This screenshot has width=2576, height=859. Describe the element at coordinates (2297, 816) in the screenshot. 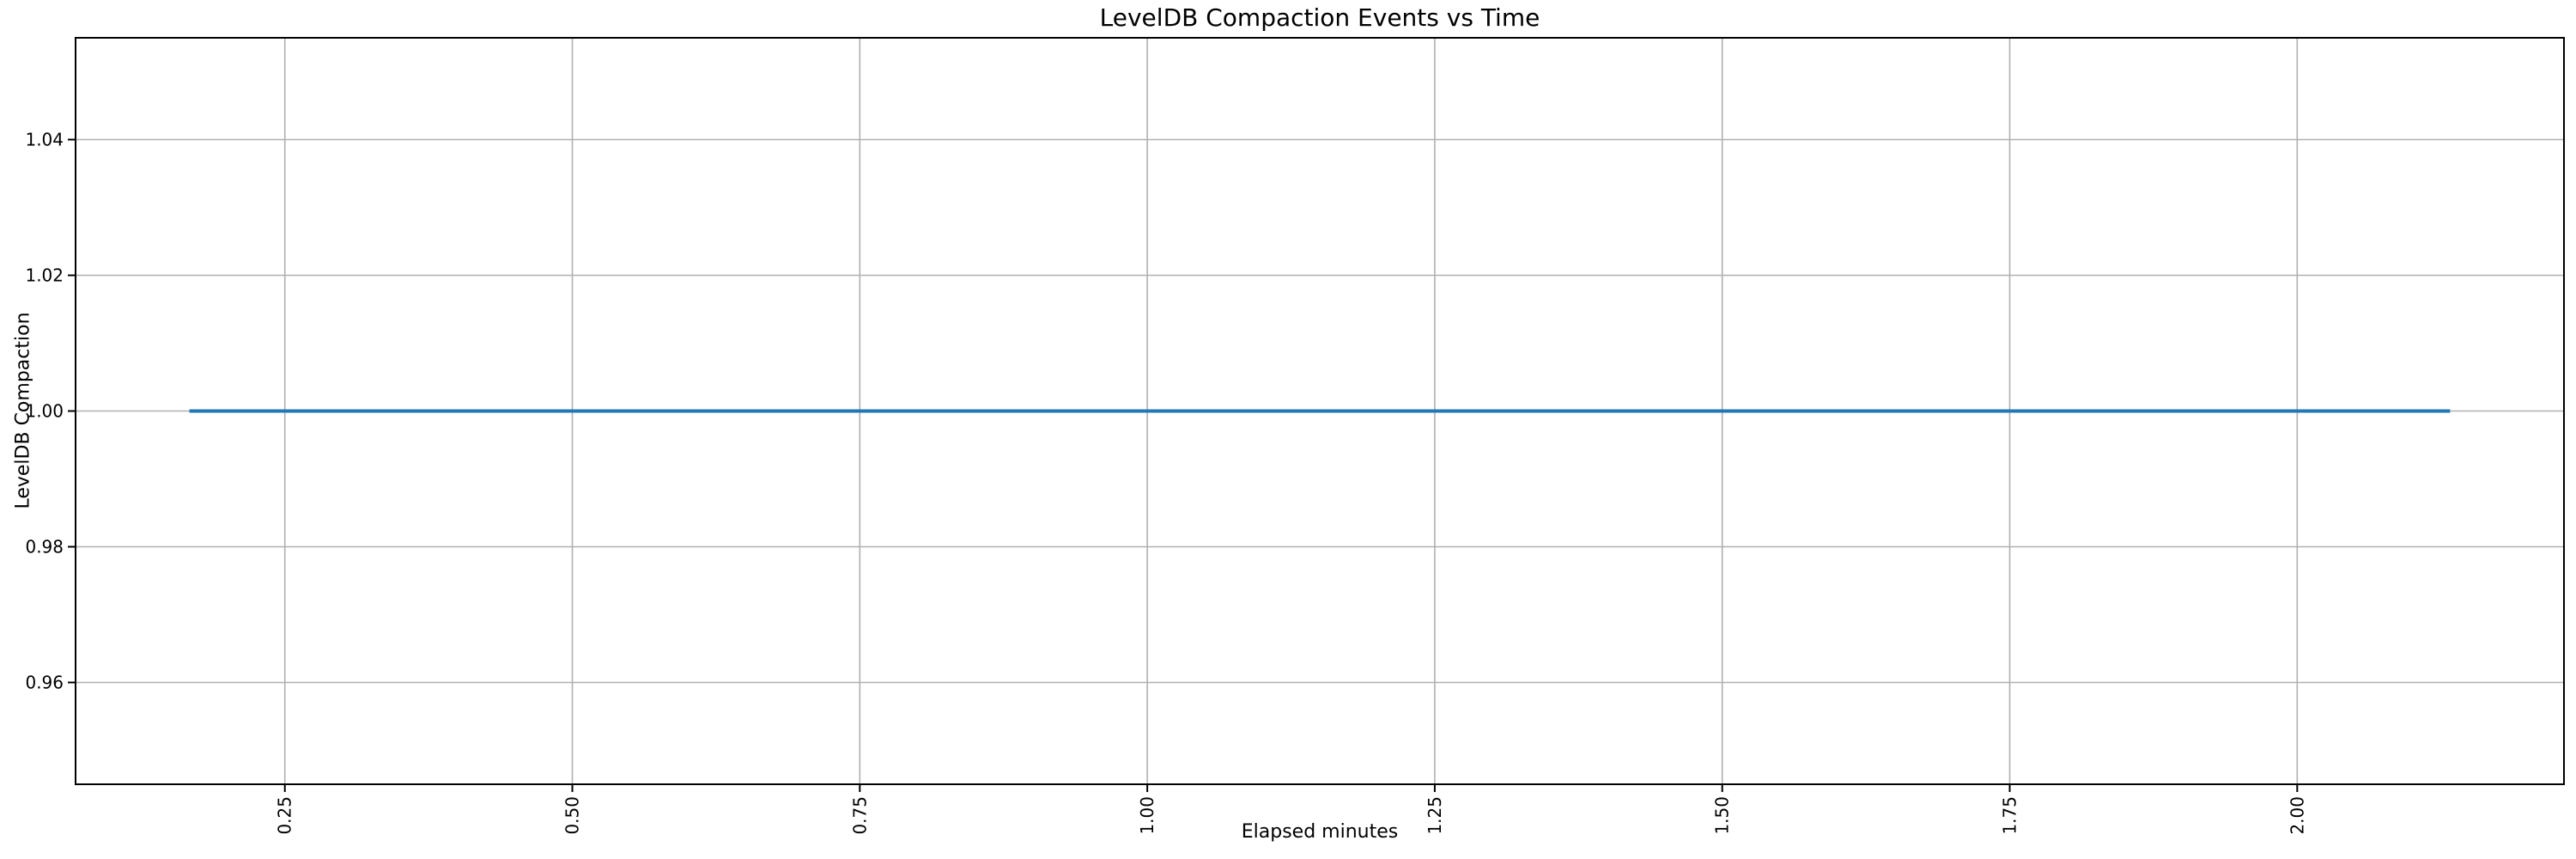

I see `x-tick-label: 2.00` at that location.